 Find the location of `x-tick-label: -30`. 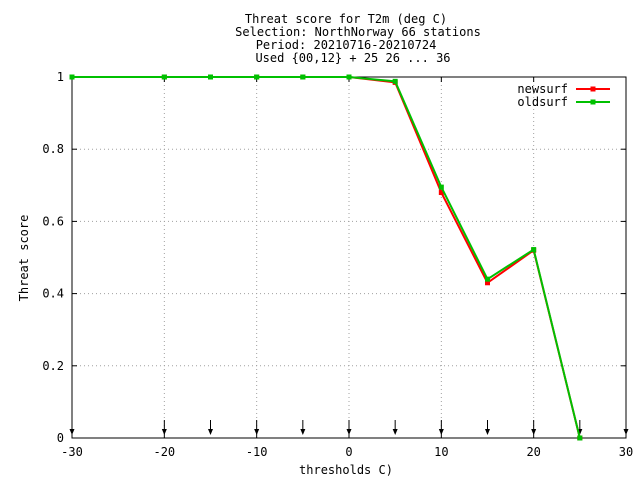

x-tick-label: -30 is located at coordinates (72, 452).